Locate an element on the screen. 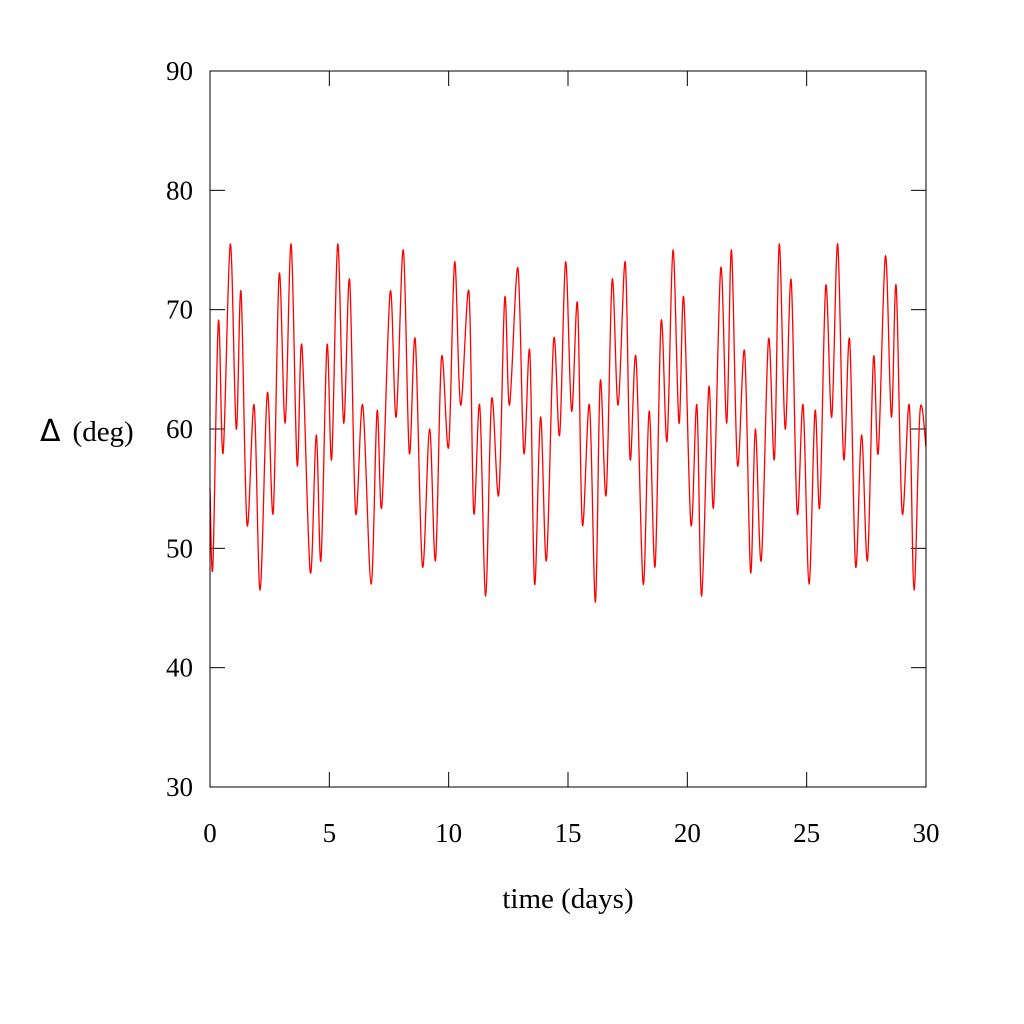  y-tick-label: 60 is located at coordinates (179, 429).